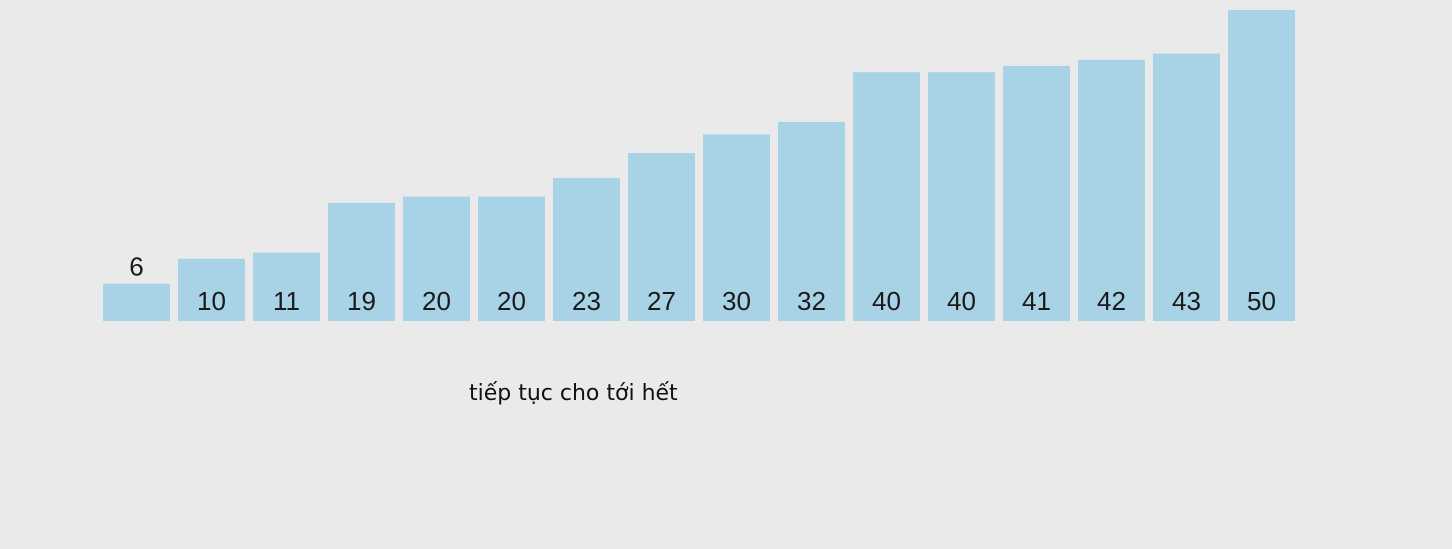  I want to click on bar-label-15: 50, so click(1261, 301).